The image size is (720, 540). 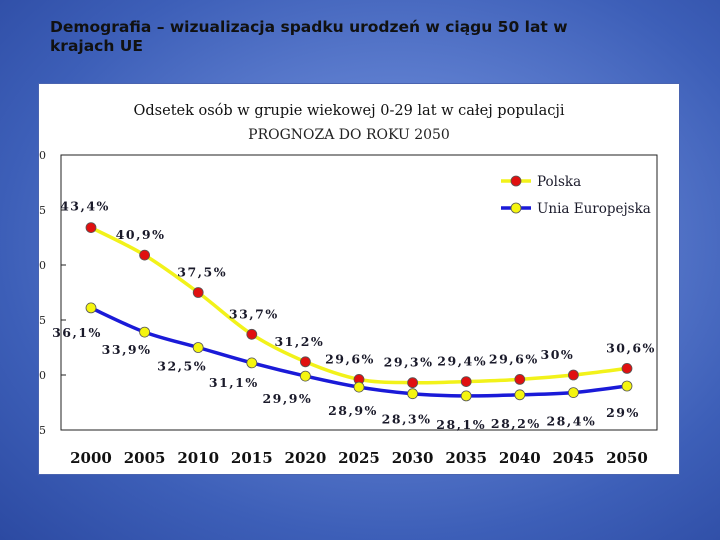 I want to click on data-label-0: 37,5%, so click(x=202, y=272).